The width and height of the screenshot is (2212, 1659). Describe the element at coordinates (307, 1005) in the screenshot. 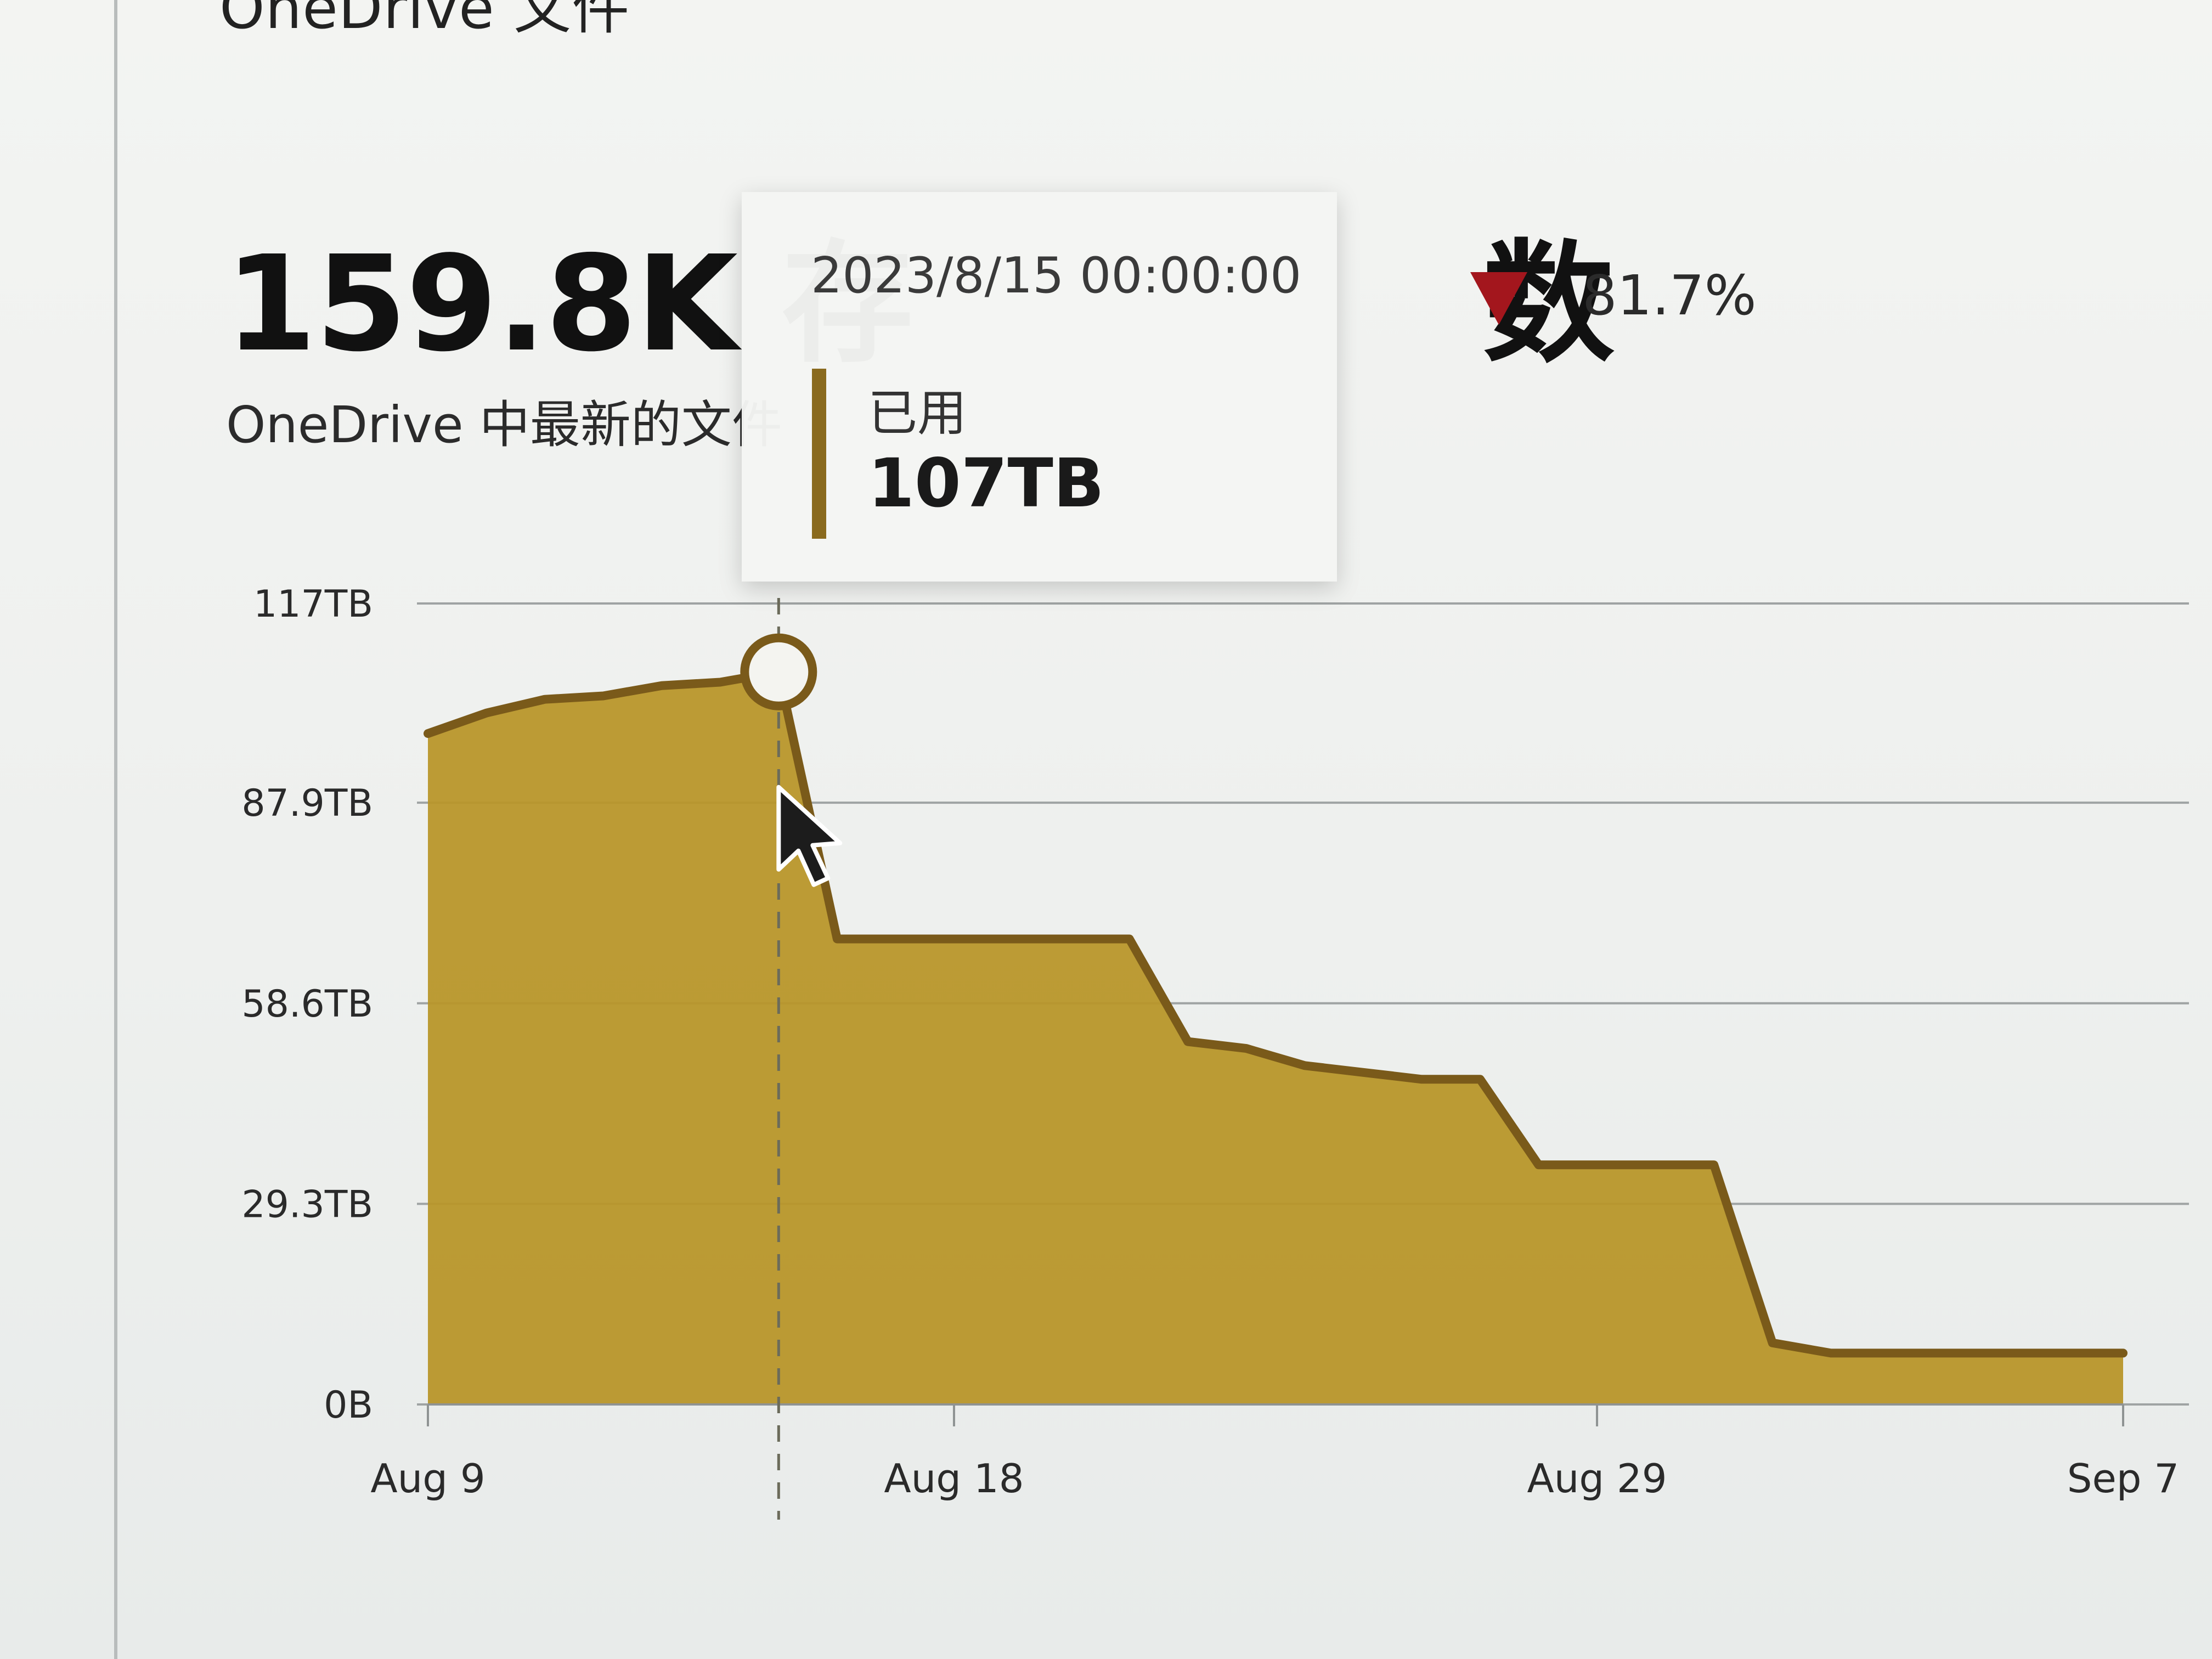

I see `y-tick-label-2: 58.6TB` at that location.